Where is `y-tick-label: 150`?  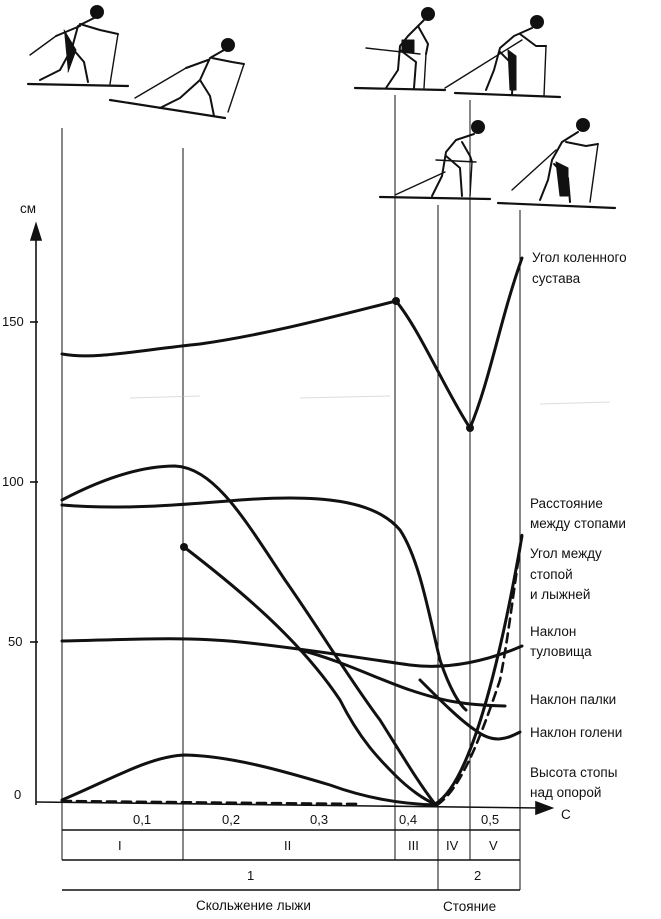 y-tick-label: 150 is located at coordinates (13, 321).